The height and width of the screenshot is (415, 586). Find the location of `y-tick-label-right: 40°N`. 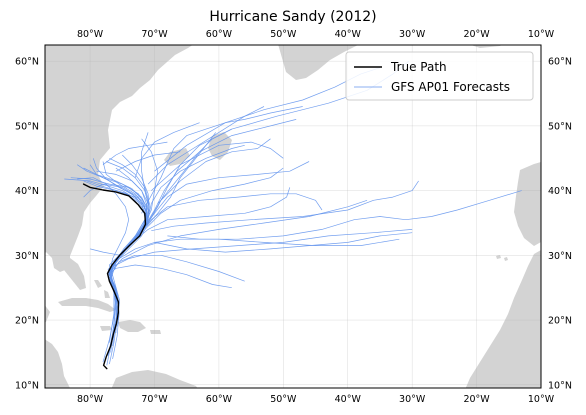

y-tick-label-right: 40°N is located at coordinates (560, 191).